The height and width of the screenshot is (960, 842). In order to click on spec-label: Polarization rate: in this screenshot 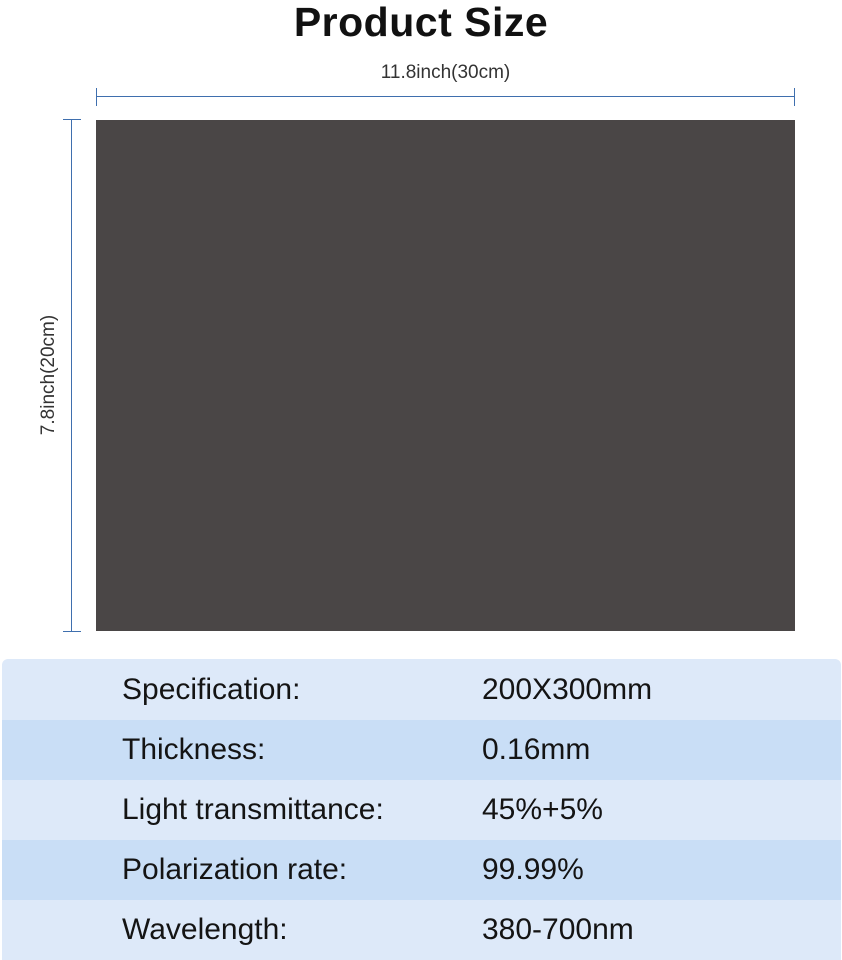, I will do `click(235, 869)`.